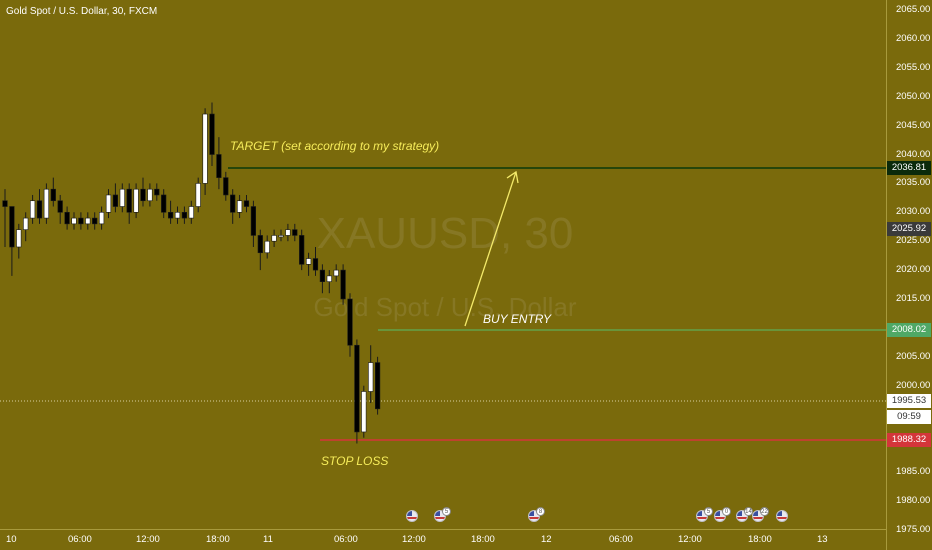 Image resolution: width=932 pixels, height=550 pixels. Describe the element at coordinates (913, 212) in the screenshot. I see `price-tick-label: 2030.00` at that location.